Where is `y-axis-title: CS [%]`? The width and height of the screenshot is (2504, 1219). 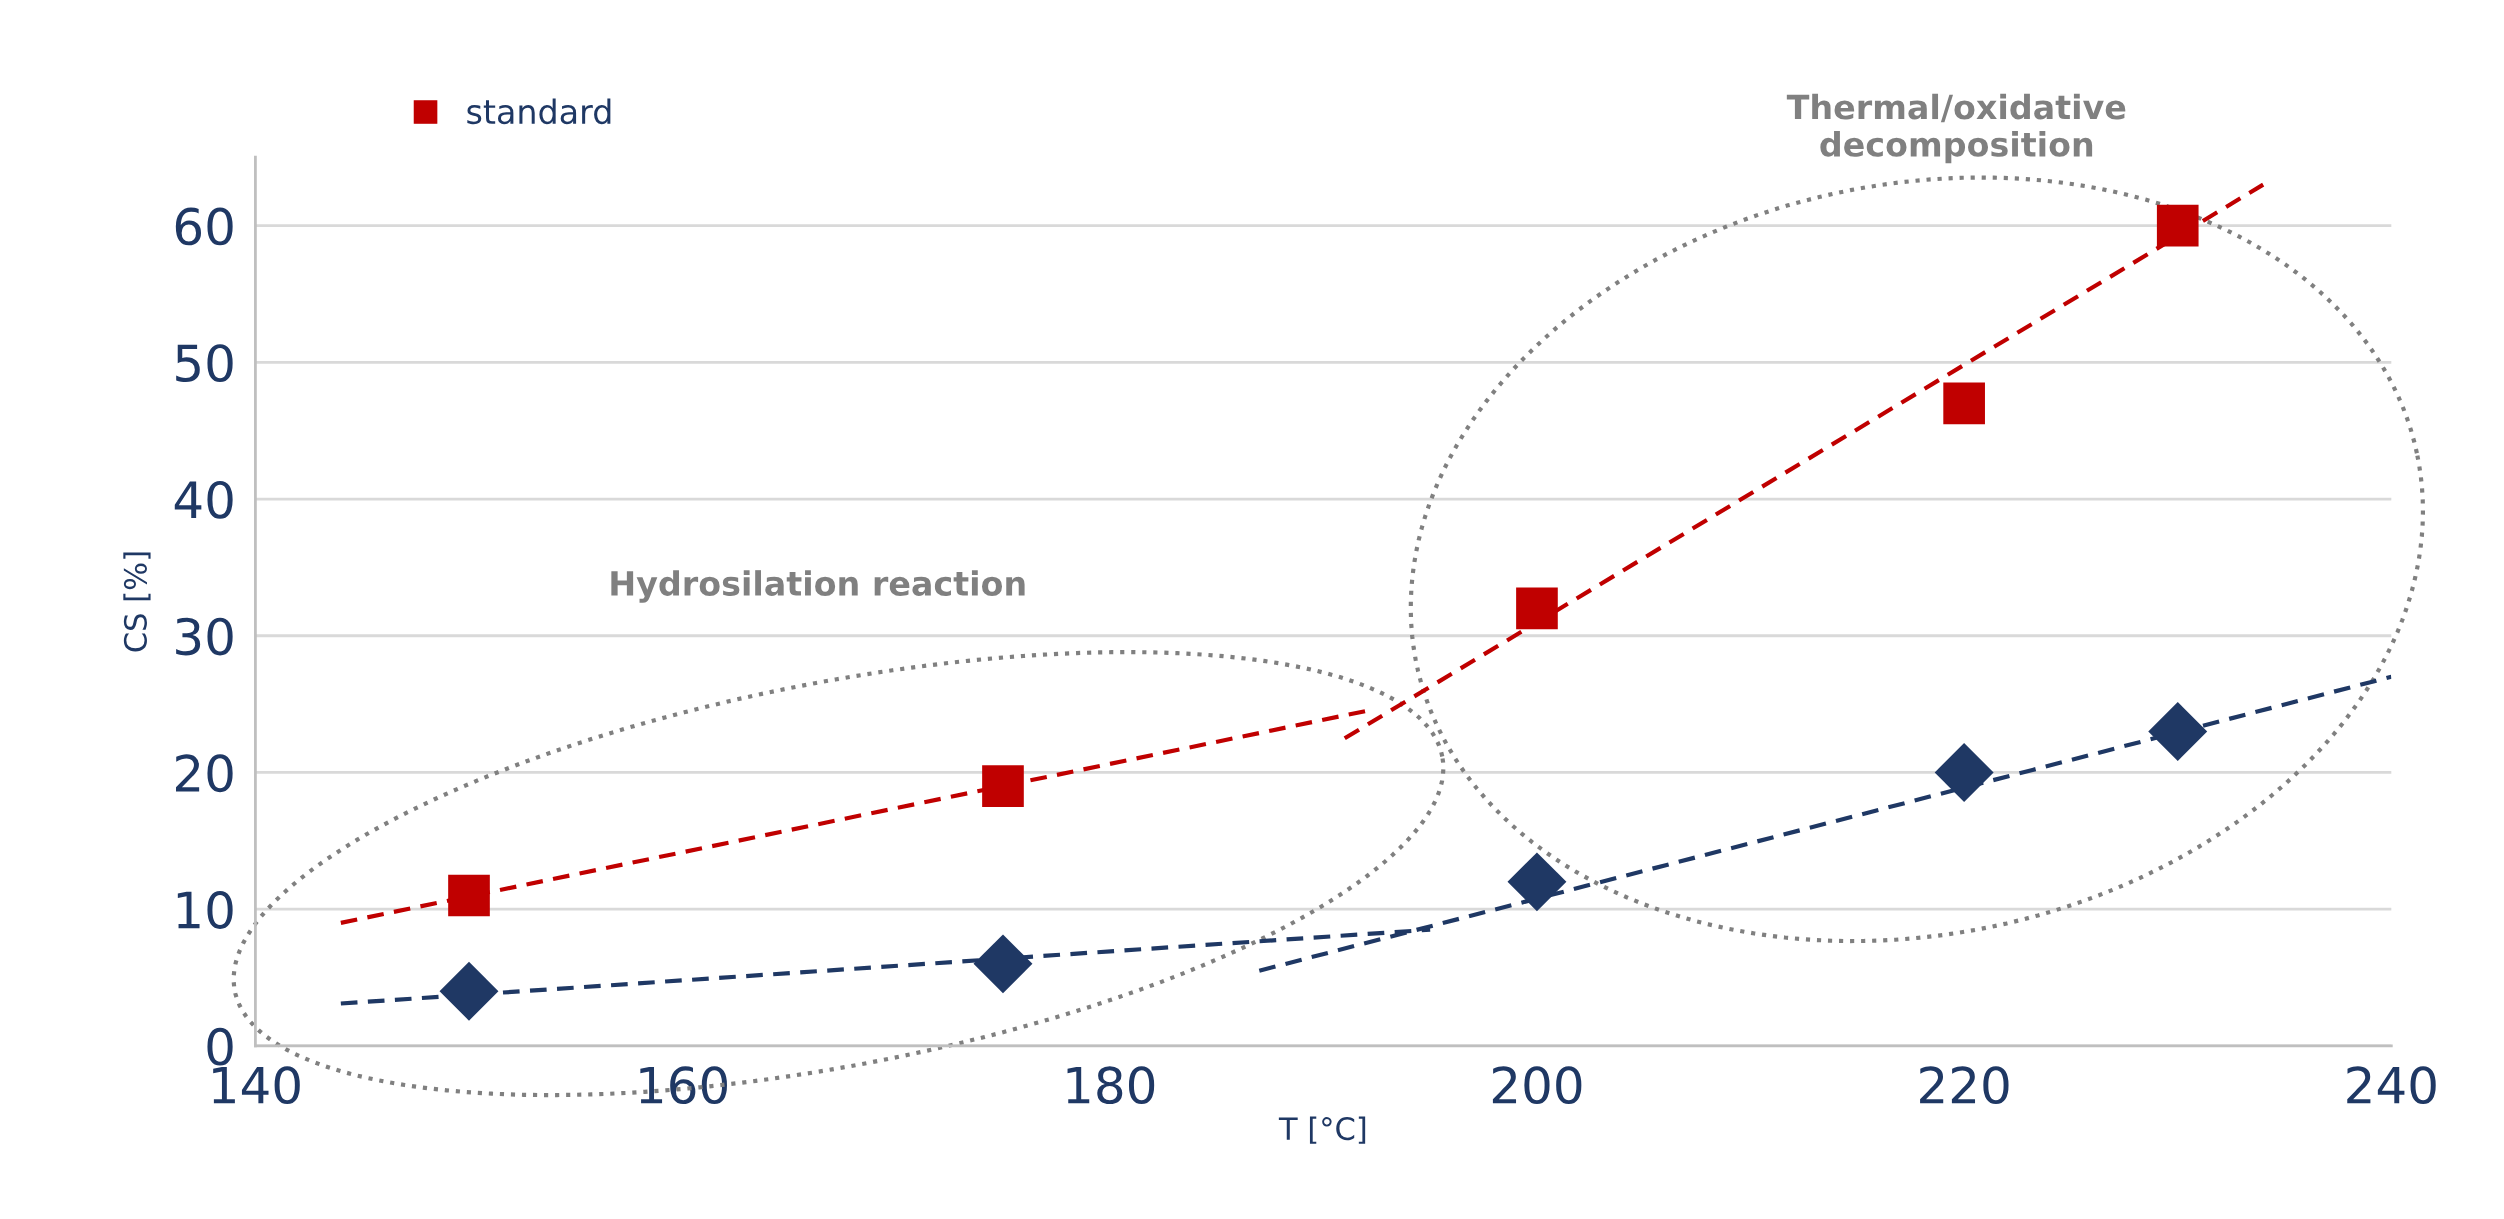
y-axis-title: CS [%] is located at coordinates (137, 602).